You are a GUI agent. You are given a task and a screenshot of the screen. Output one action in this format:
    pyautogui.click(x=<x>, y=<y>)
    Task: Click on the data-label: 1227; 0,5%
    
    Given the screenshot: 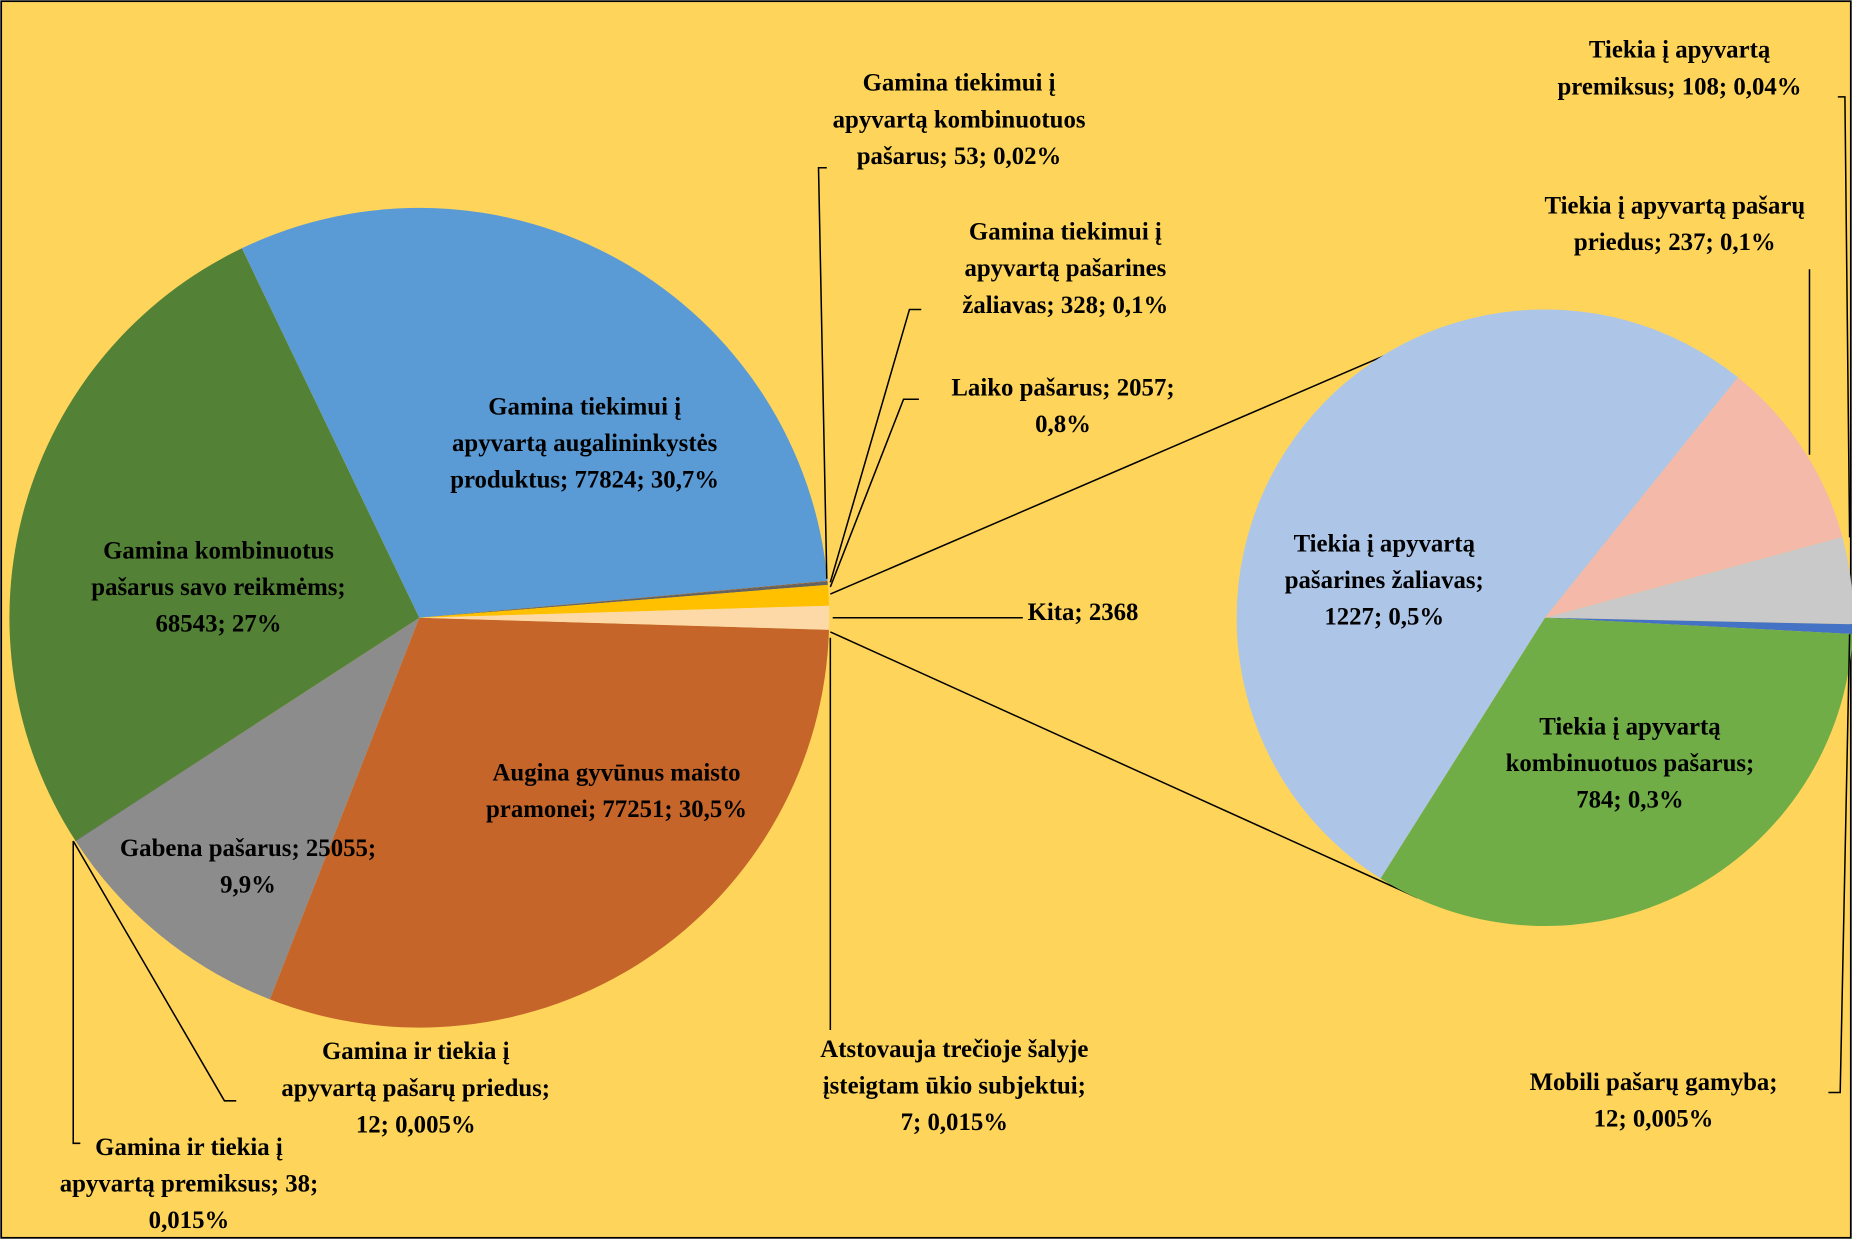 What is the action you would take?
    pyautogui.click(x=1384, y=617)
    